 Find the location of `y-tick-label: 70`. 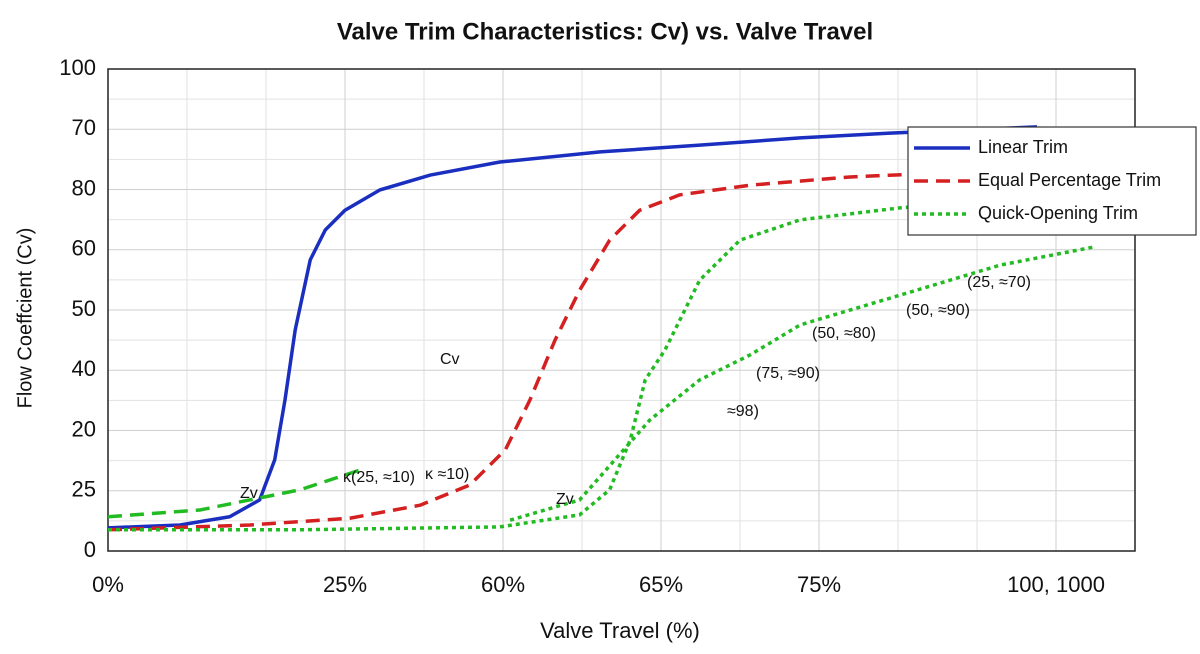

y-tick-label: 70 is located at coordinates (84, 127).